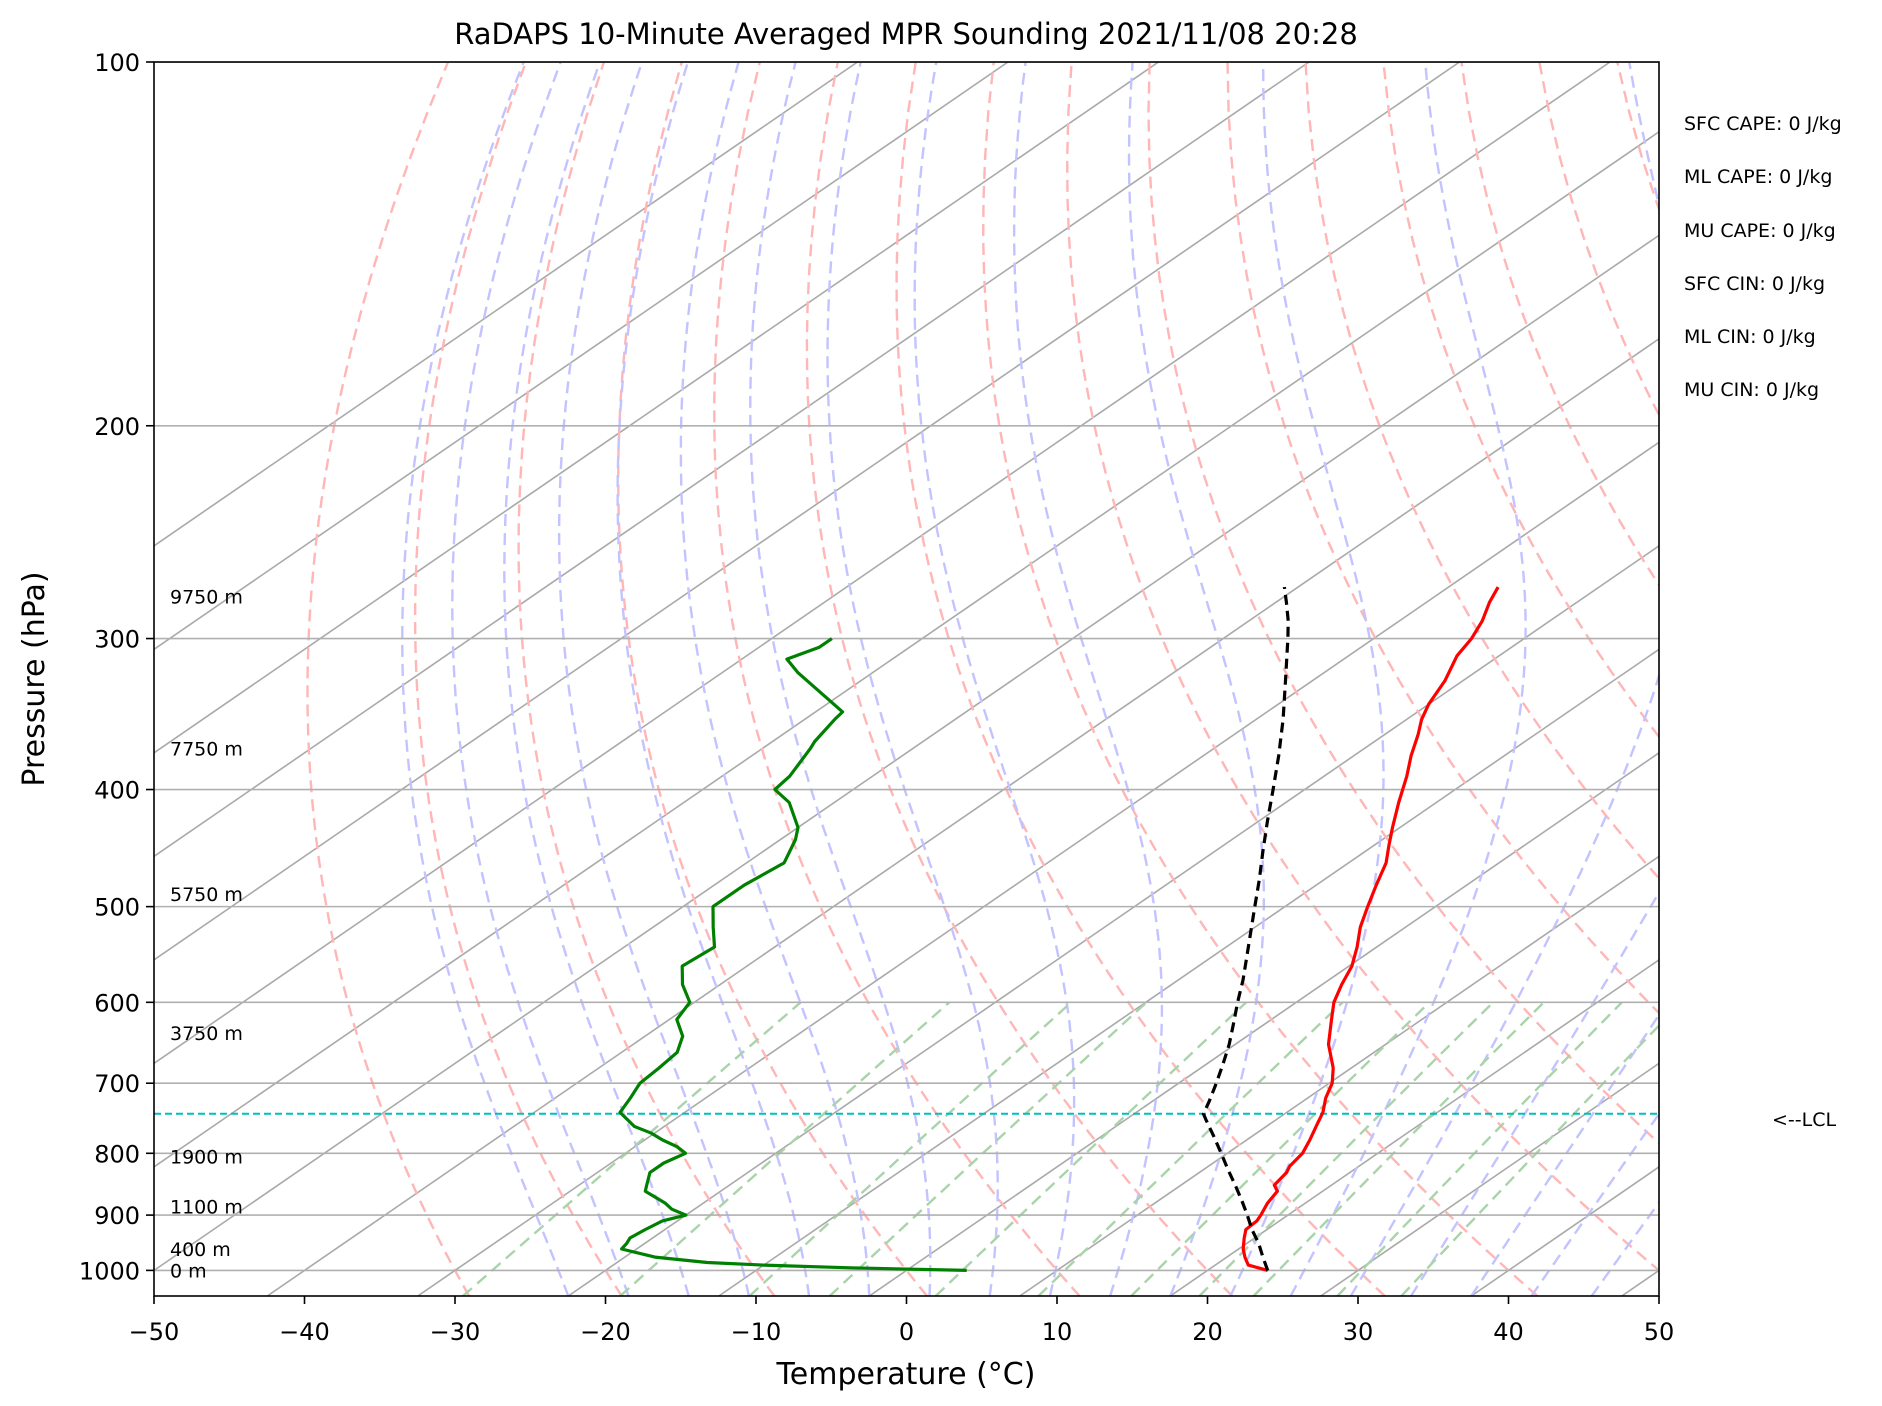  What do you see at coordinates (206, 895) in the screenshot?
I see `height-label: 5750 m` at bounding box center [206, 895].